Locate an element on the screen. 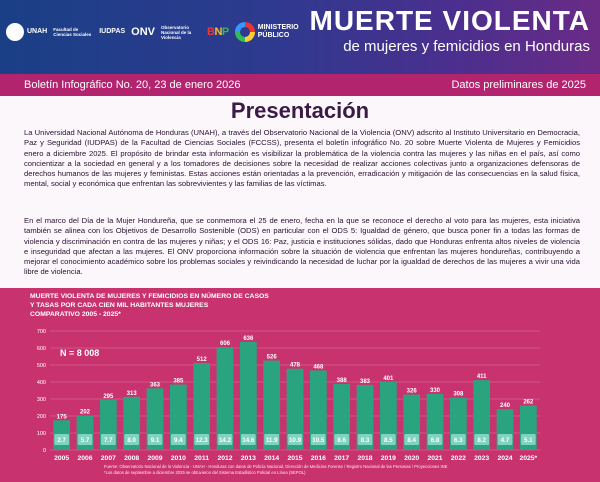 This screenshot has width=600, height=482. rate-label: 11.9 is located at coordinates (272, 440).